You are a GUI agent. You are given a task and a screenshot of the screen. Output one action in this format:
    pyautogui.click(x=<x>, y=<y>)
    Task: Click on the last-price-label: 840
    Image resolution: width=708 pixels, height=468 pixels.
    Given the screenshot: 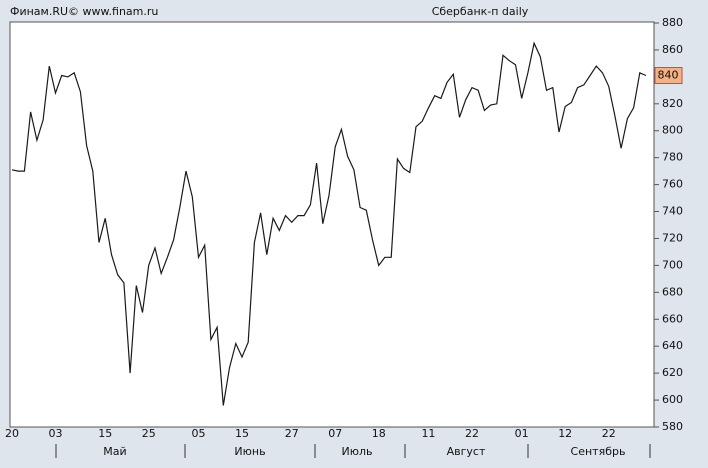 What is the action you would take?
    pyautogui.click(x=668, y=75)
    